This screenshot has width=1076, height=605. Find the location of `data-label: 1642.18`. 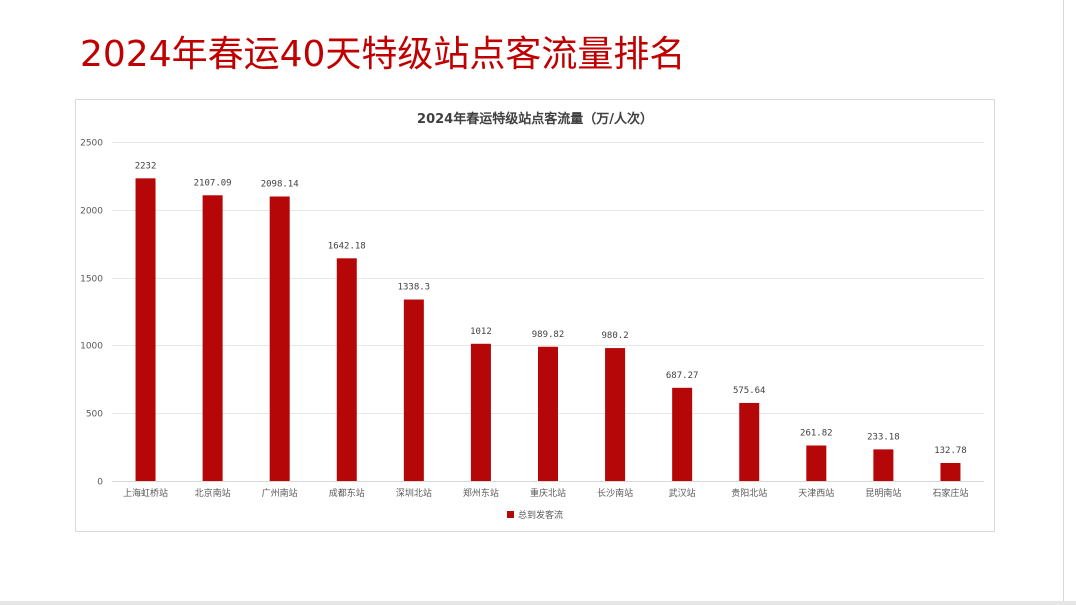

data-label: 1642.18 is located at coordinates (347, 246).